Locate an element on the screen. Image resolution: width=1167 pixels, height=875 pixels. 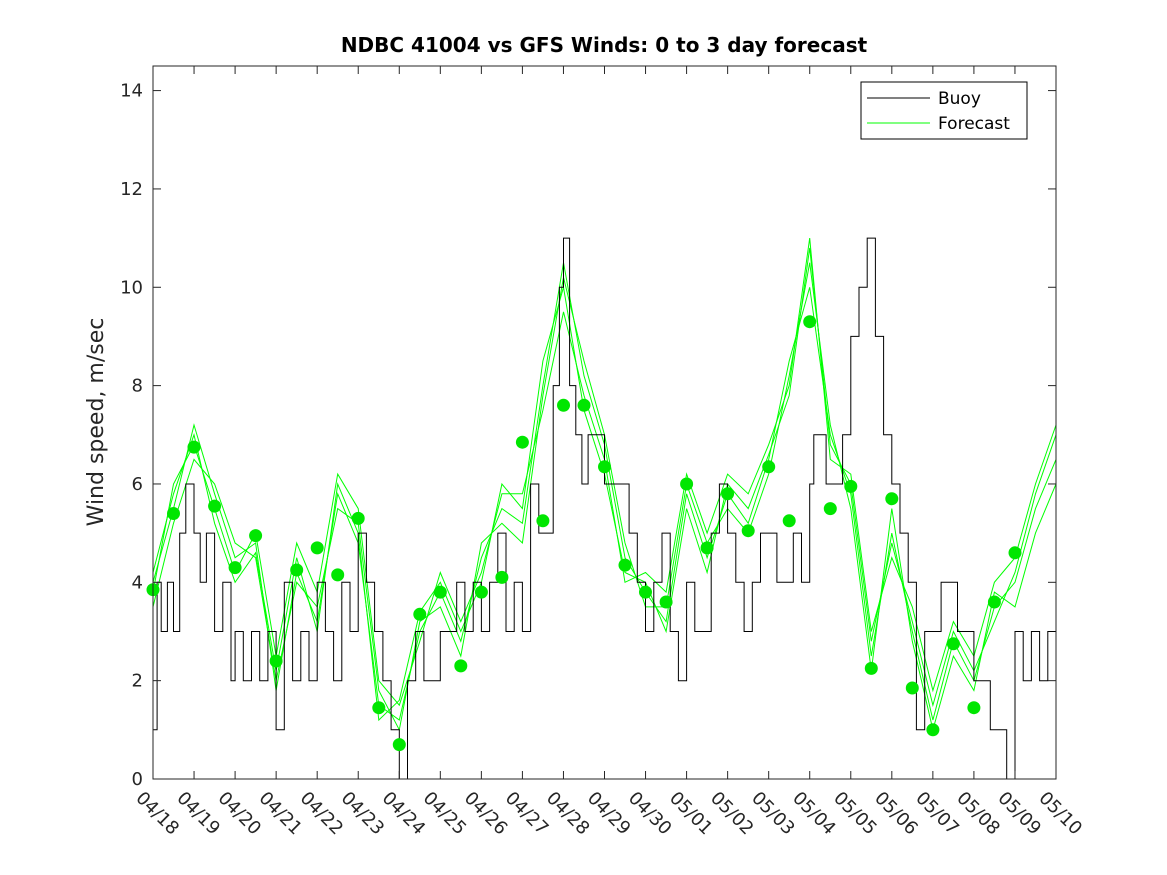
legend-box is located at coordinates (944, 110).